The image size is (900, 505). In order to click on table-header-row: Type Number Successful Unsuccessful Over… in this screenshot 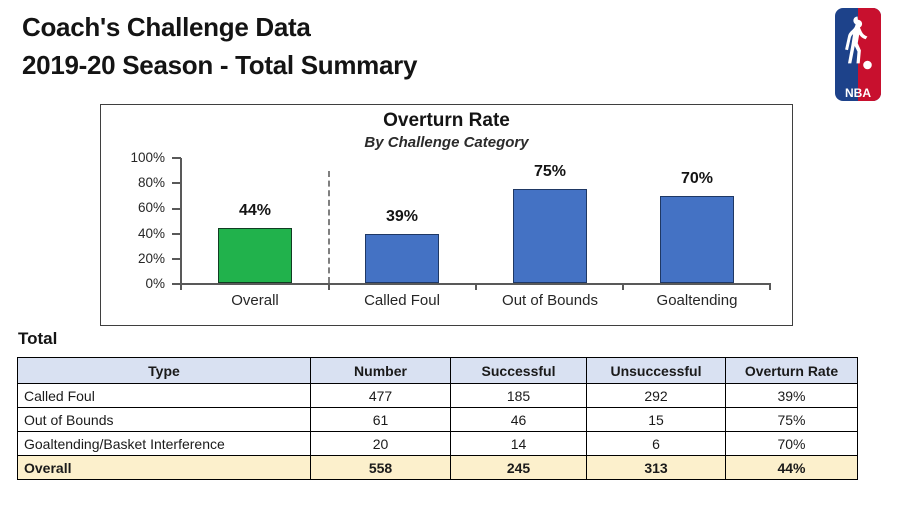, I will do `click(437, 370)`.